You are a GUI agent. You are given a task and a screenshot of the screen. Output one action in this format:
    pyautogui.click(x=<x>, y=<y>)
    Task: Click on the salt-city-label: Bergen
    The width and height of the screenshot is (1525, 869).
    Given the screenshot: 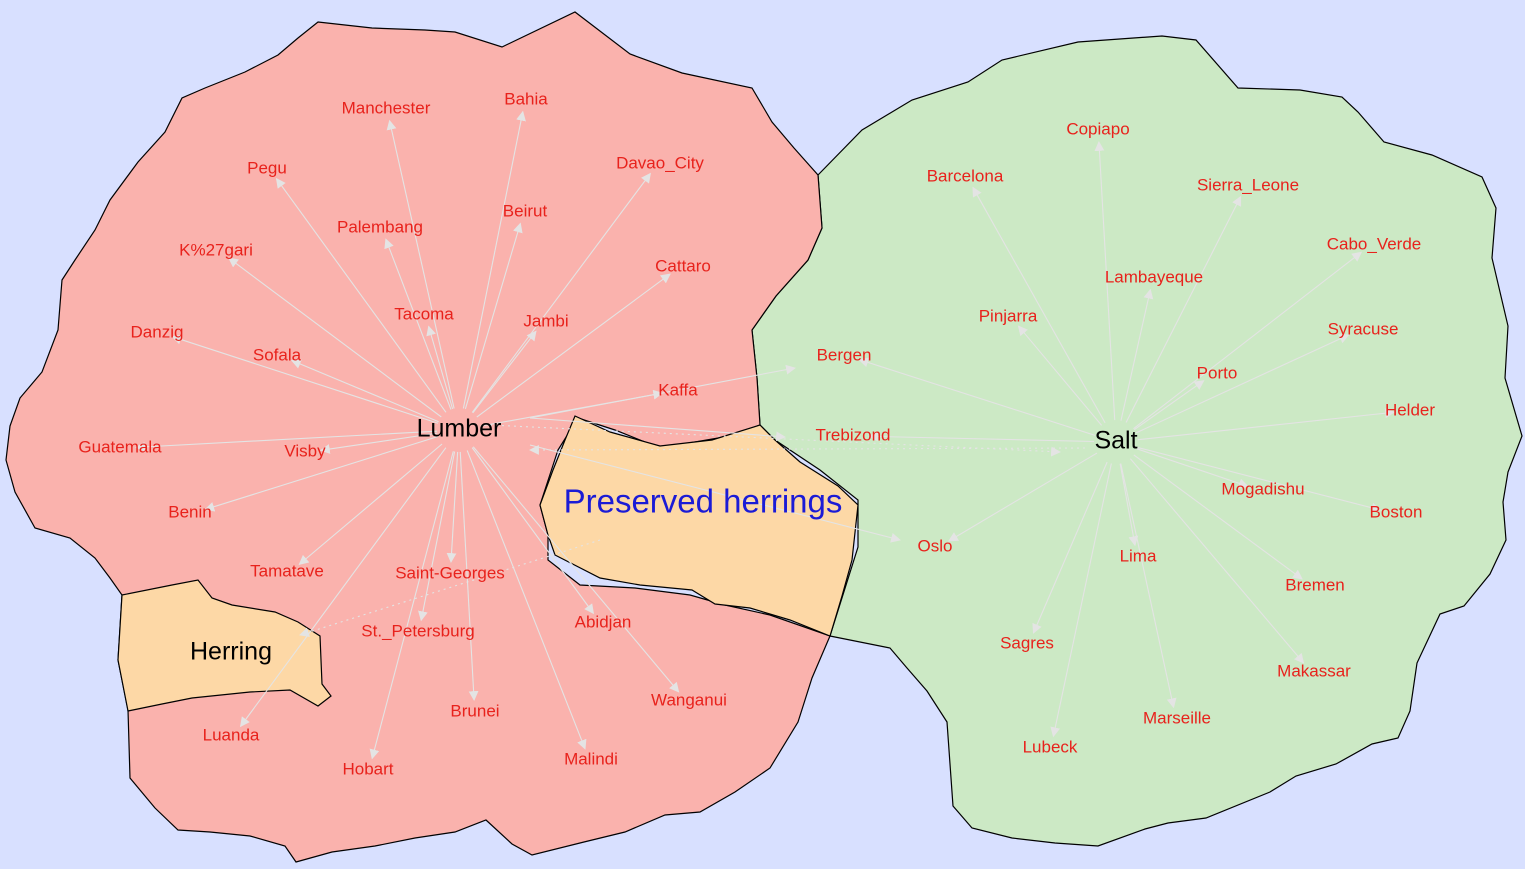 What is the action you would take?
    pyautogui.click(x=844, y=354)
    